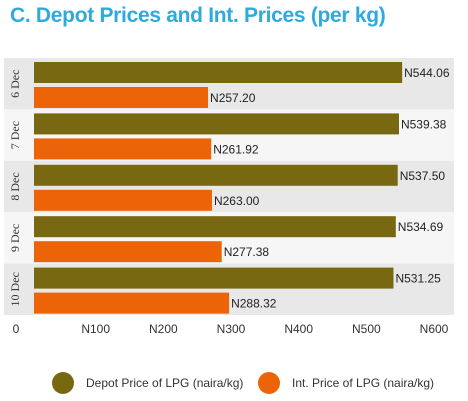  Describe the element at coordinates (418, 279) in the screenshot. I see `value-label-depot: N531.25` at that location.